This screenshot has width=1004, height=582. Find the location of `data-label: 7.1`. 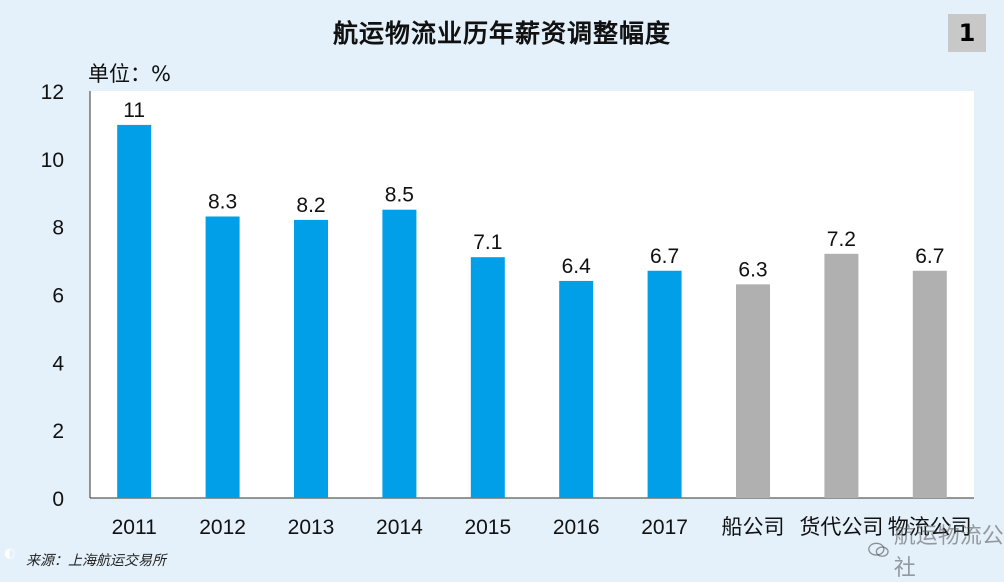

data-label: 7.1 is located at coordinates (487, 242).